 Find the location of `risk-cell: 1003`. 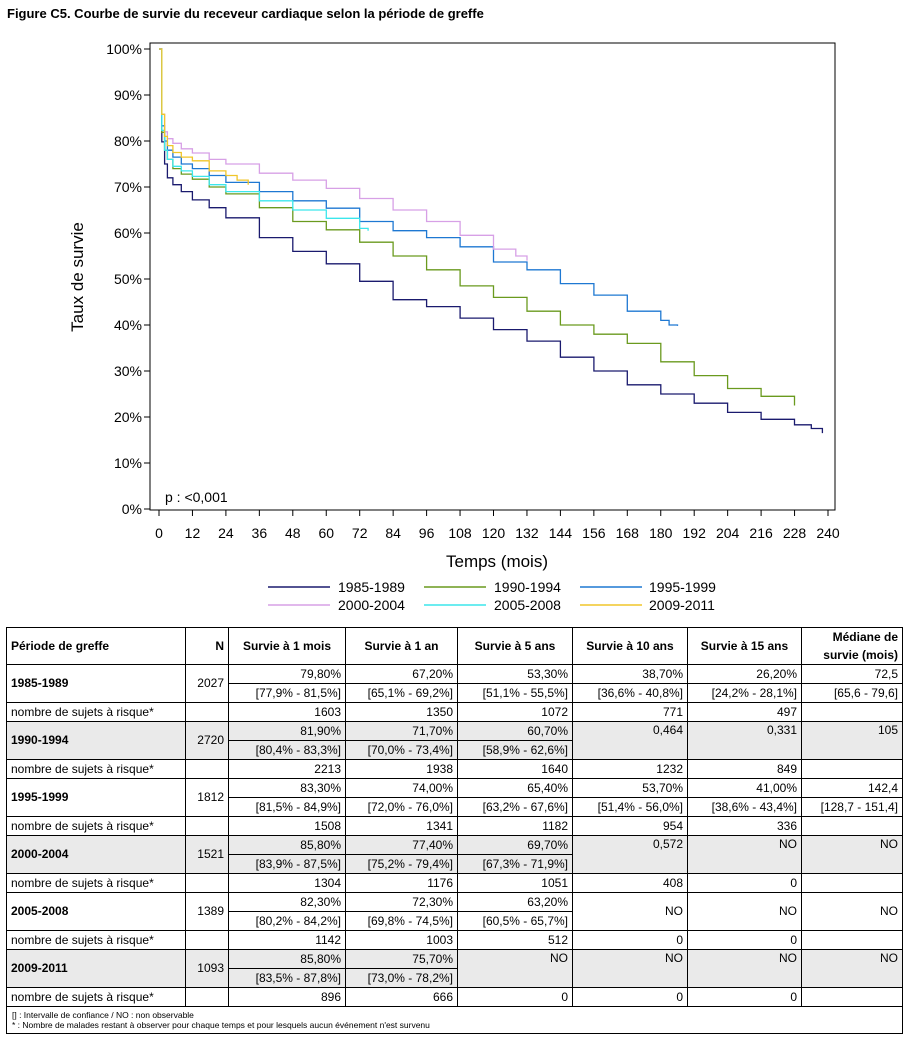

risk-cell: 1003 is located at coordinates (401, 940).